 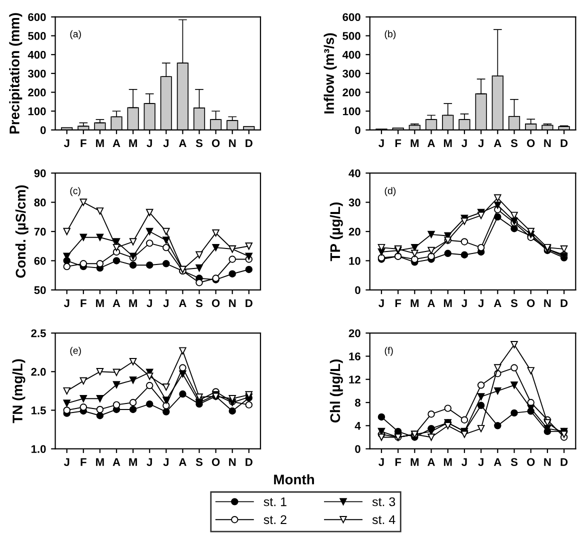 I want to click on y-tick-label: 20, so click(x=354, y=232).